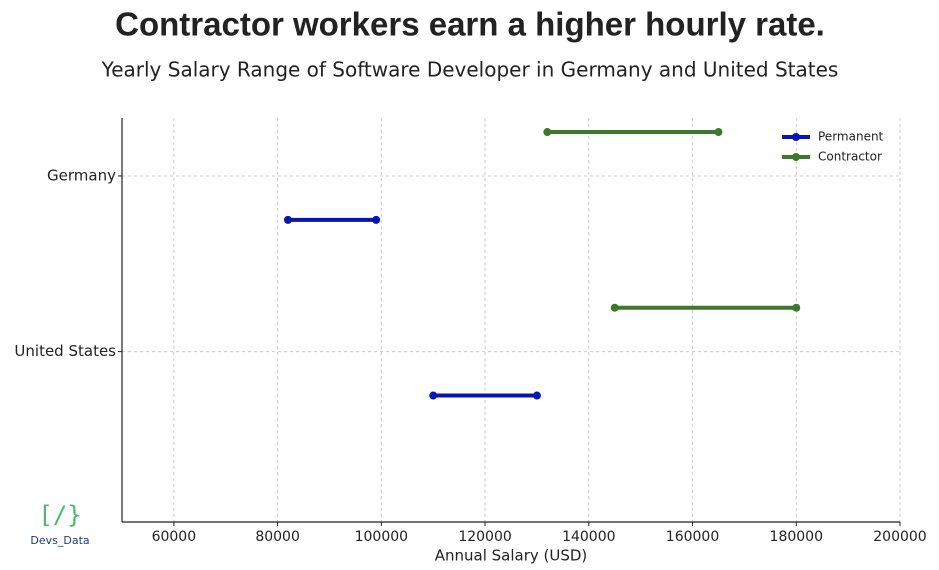  I want to click on x-tick-label: 80000, so click(277, 537).